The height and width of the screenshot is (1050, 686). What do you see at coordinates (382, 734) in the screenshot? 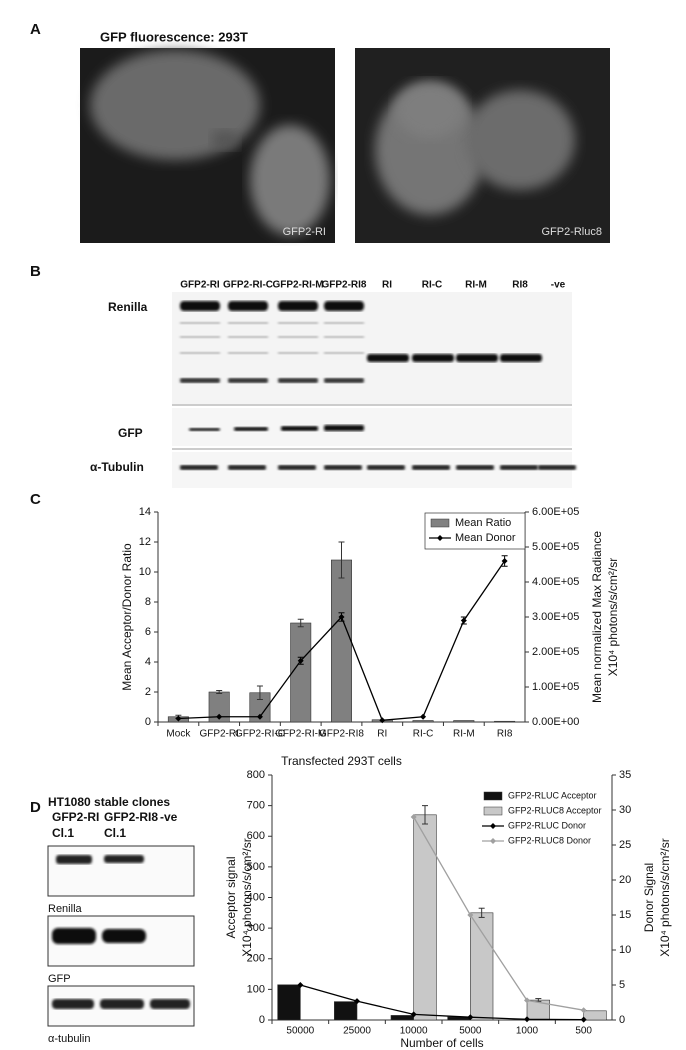
I see `x-tick-label: RI` at bounding box center [382, 734].